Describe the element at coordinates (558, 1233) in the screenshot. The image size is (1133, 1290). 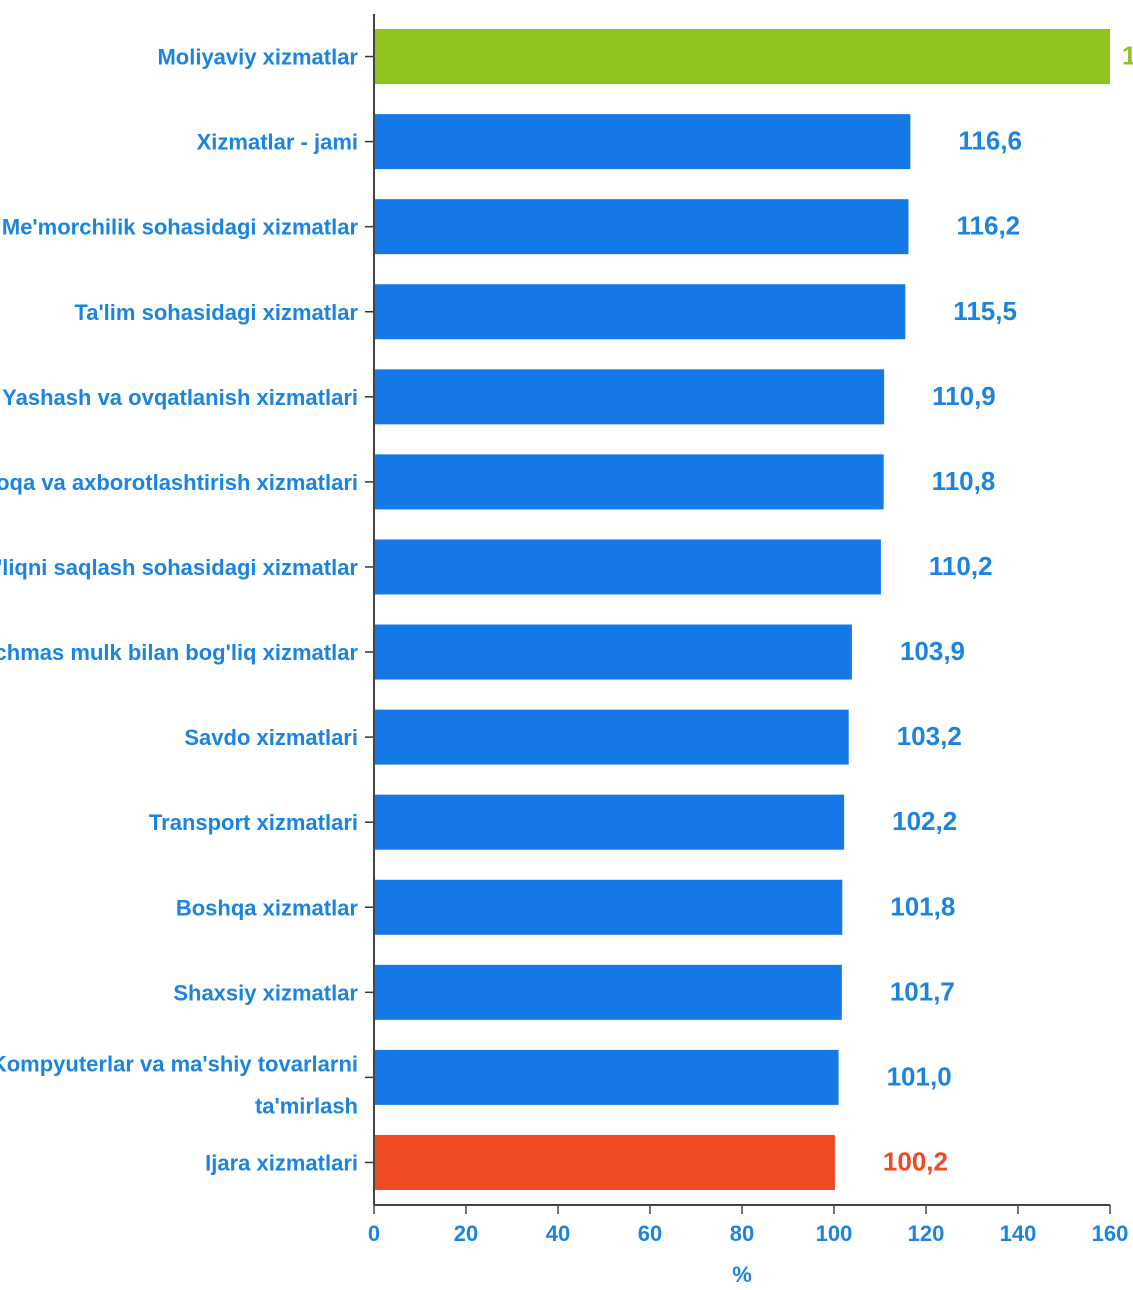
I see `x-tick-label: 40` at that location.